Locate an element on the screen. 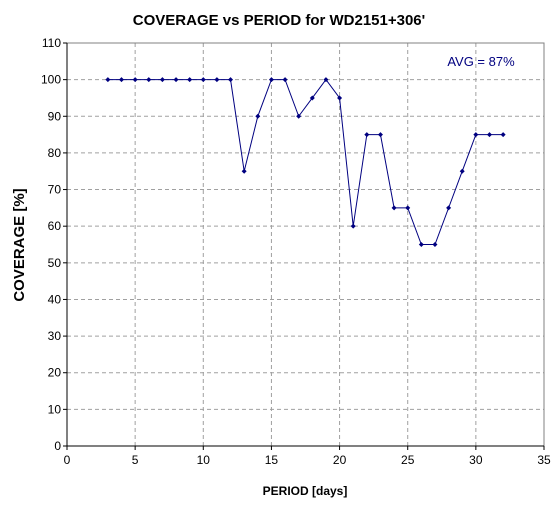 The height and width of the screenshot is (507, 559). x-axis-label: PERIOD [days] is located at coordinates (305, 491).